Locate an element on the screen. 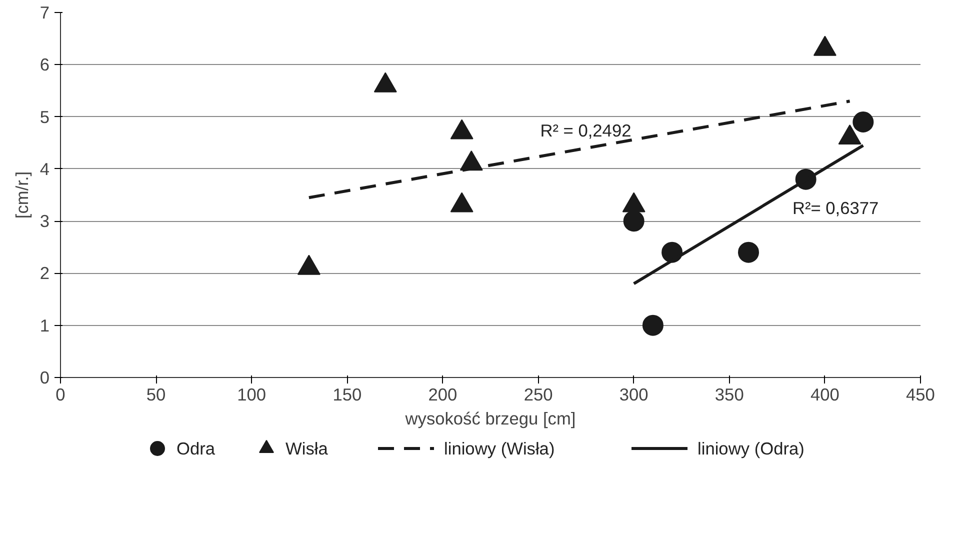 The image size is (971, 547). x-axis-title: wysokość brzegu [cm] is located at coordinates (490, 418).